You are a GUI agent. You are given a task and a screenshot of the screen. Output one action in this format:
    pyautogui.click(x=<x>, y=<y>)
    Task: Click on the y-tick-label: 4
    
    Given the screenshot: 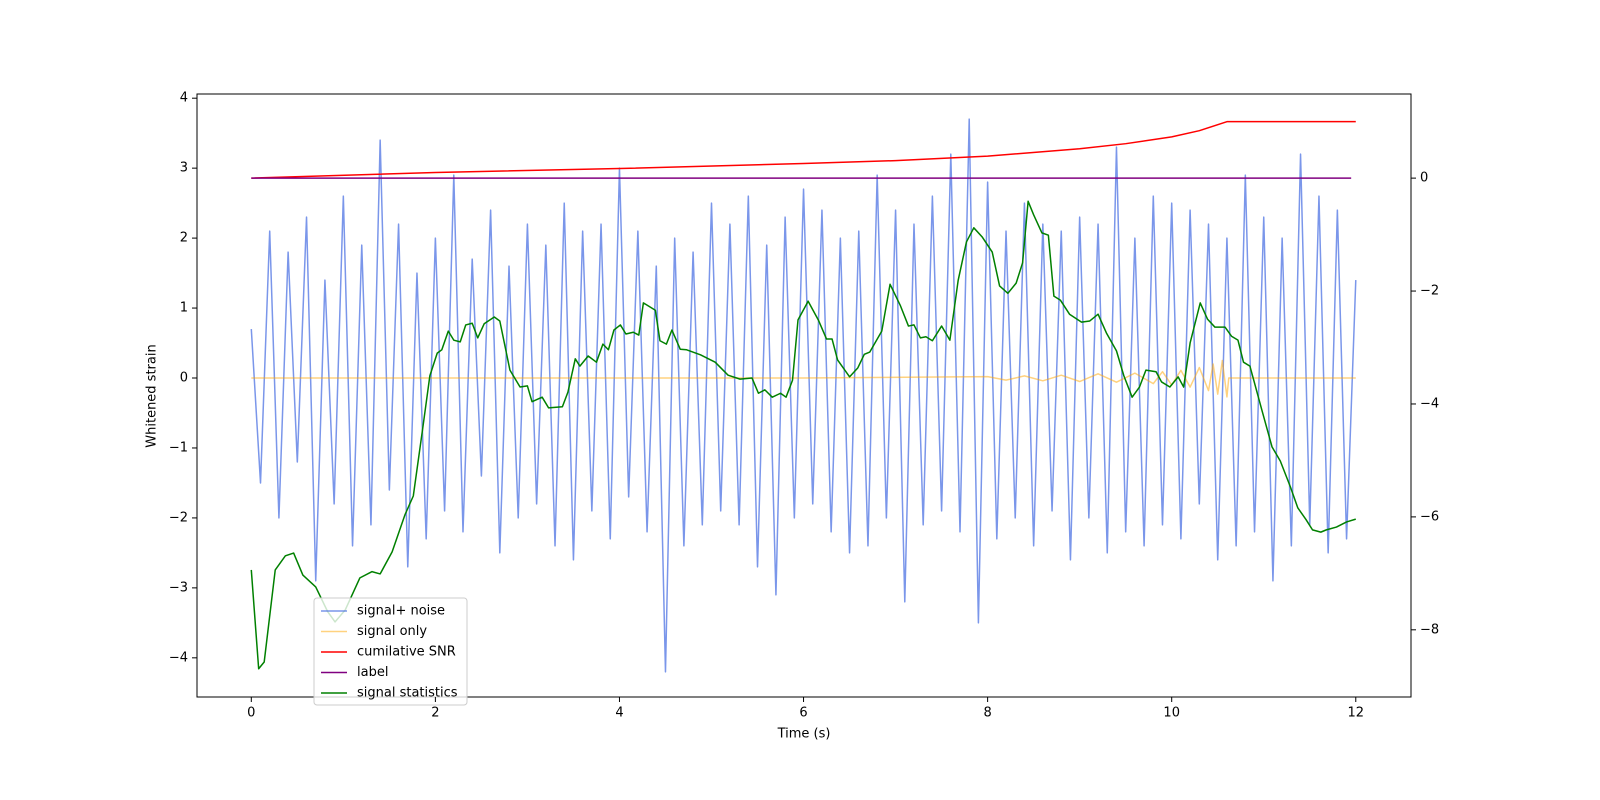 What is the action you would take?
    pyautogui.click(x=184, y=98)
    